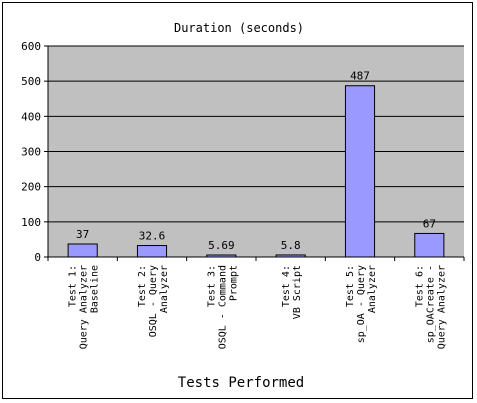  I want to click on y-tick-label: 500, so click(31, 81).